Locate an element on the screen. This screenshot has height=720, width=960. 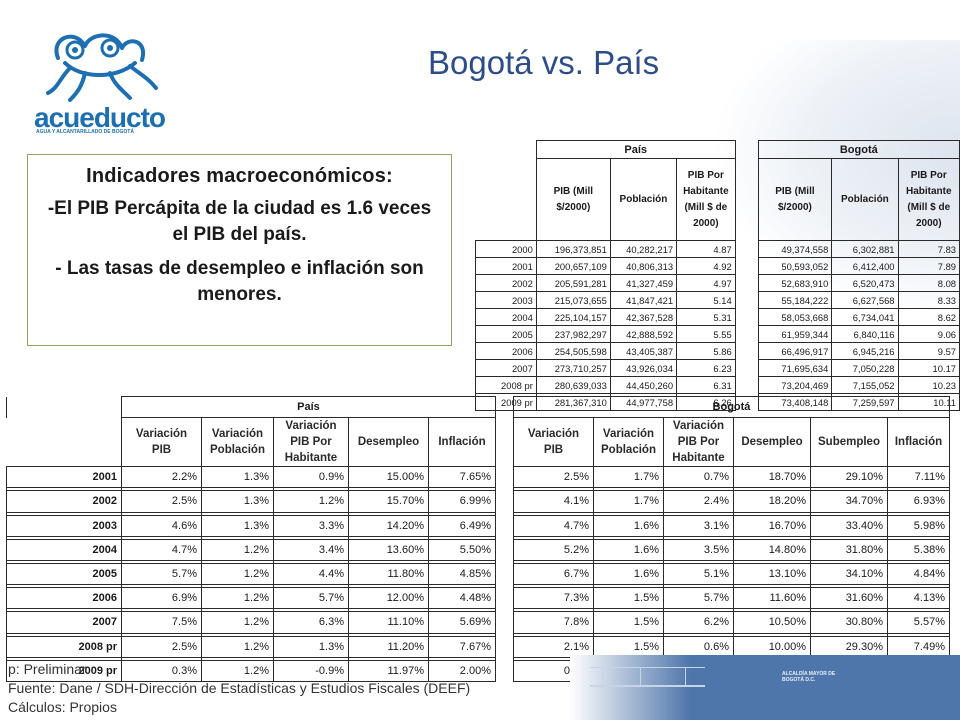
cell-pais-pib: 205,591,281 is located at coordinates (573, 283).